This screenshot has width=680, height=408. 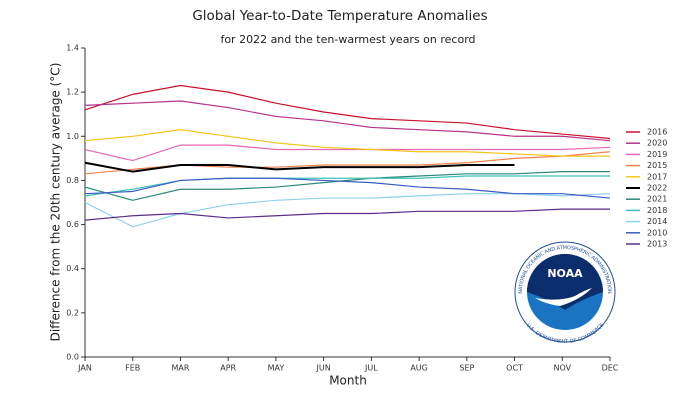 What do you see at coordinates (84, 368) in the screenshot?
I see `x-tick-label: JAN` at bounding box center [84, 368].